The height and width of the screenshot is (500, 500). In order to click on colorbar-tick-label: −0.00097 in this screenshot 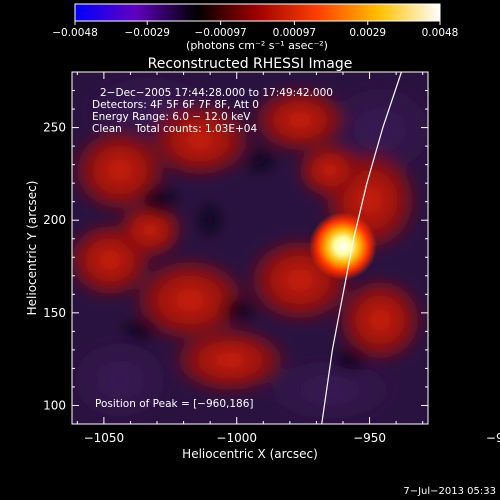, I will do `click(221, 33)`.